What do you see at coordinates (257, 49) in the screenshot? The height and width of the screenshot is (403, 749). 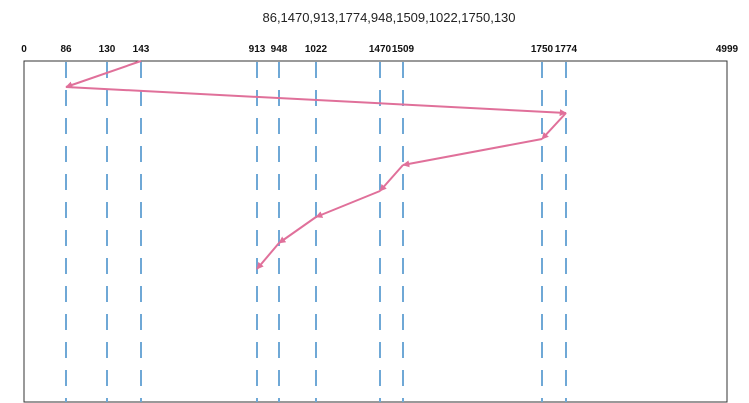 I see `tick-label: 913` at bounding box center [257, 49].